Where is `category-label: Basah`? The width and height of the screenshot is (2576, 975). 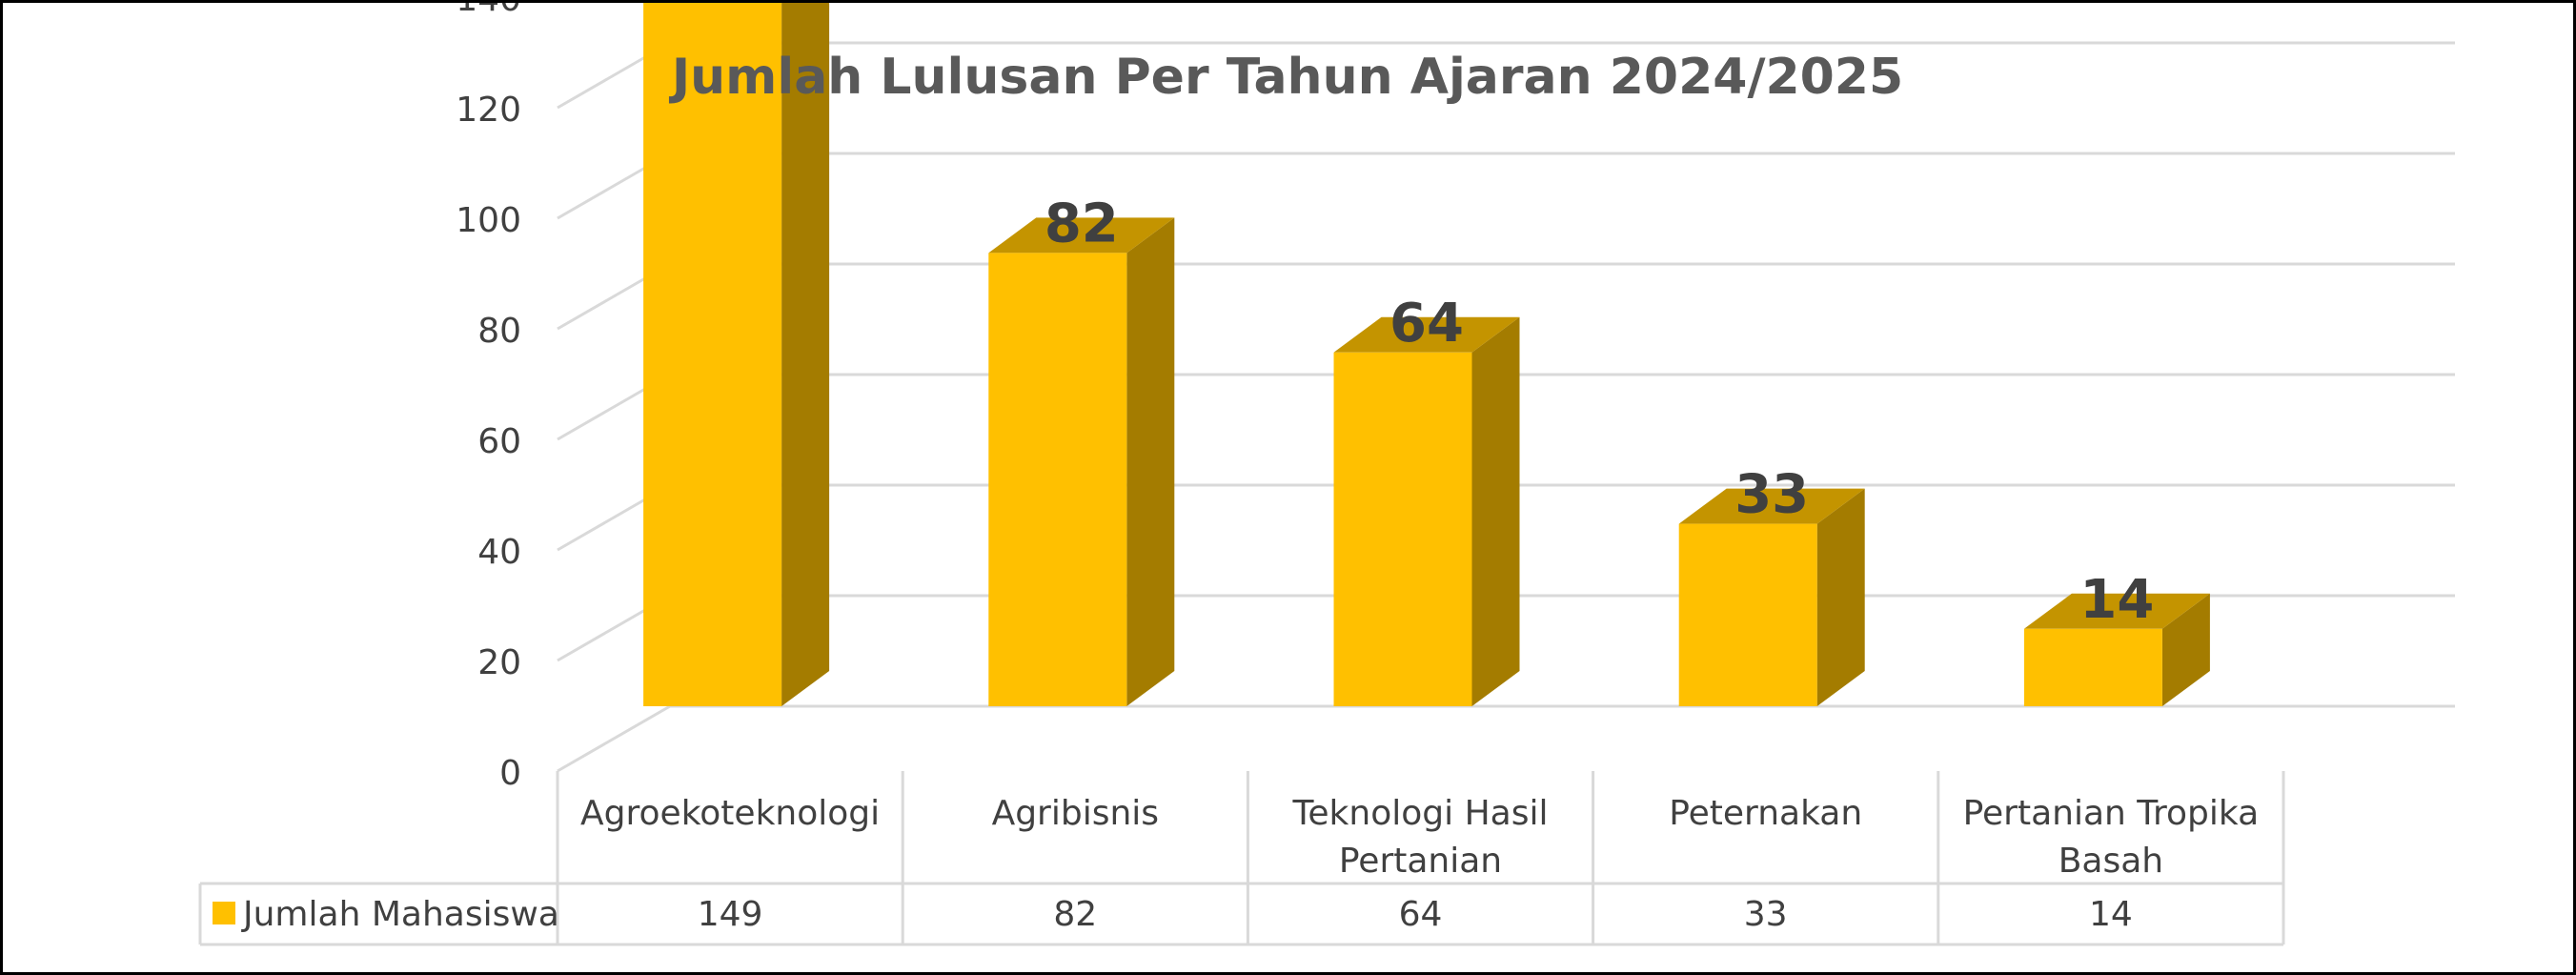
category-label: Basah is located at coordinates (2111, 861).